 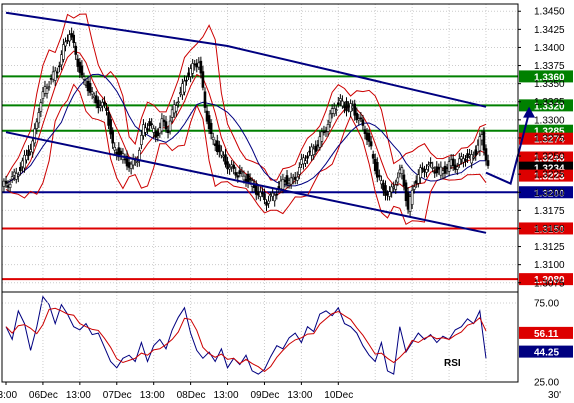 What do you see at coordinates (549, 169) in the screenshot?
I see `price-tag-label: 1.3234` at bounding box center [549, 169].